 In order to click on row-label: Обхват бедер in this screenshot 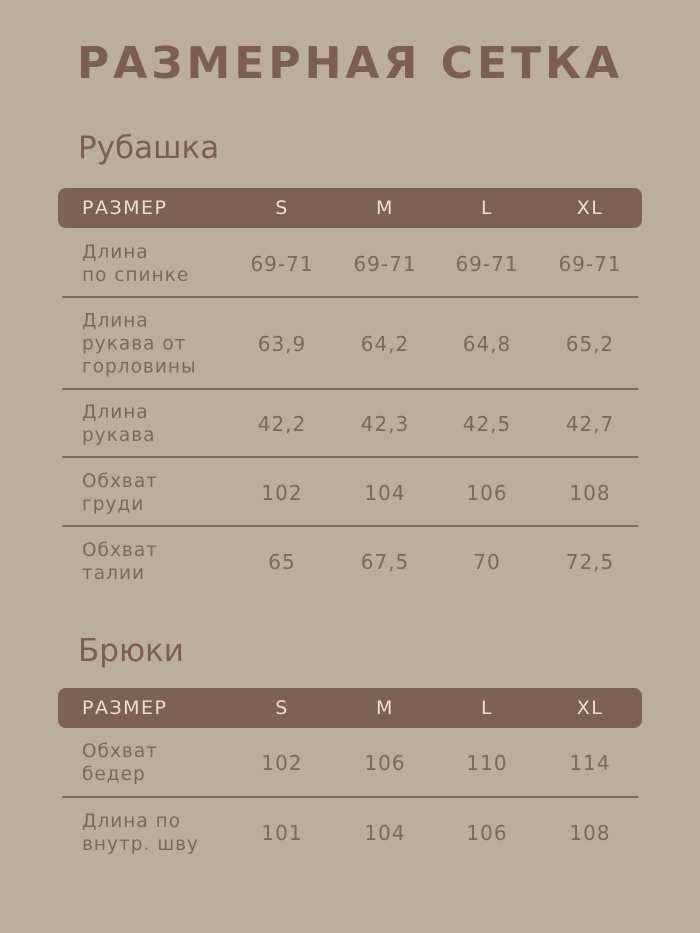, I will do `click(120, 763)`.